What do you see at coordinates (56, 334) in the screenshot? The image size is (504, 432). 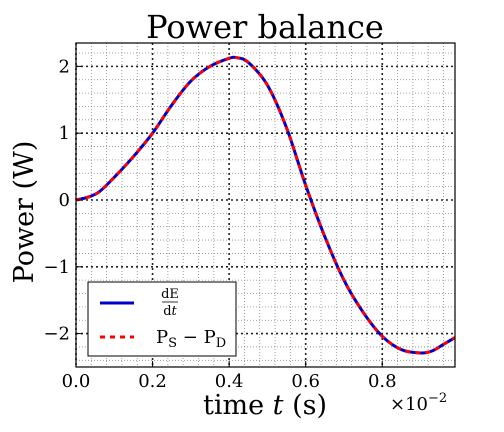 I see `y-tick-label: −2` at bounding box center [56, 334].